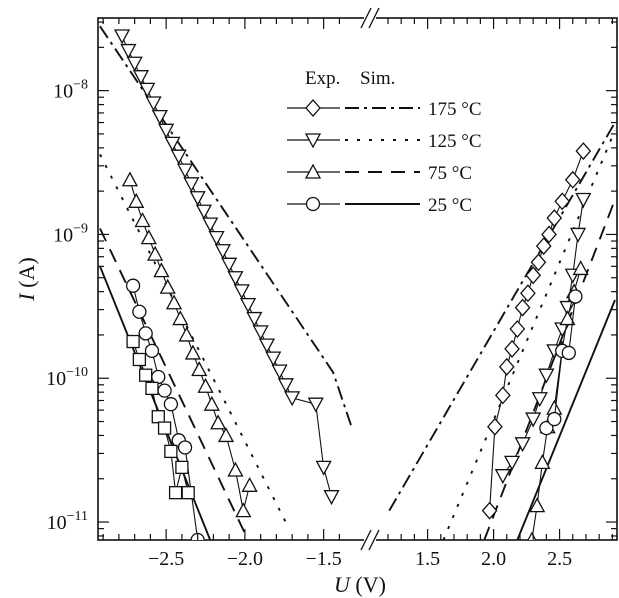 The height and width of the screenshot is (598, 619). Describe the element at coordinates (343, 584) in the screenshot. I see `x-axis-label-var: U` at that location.